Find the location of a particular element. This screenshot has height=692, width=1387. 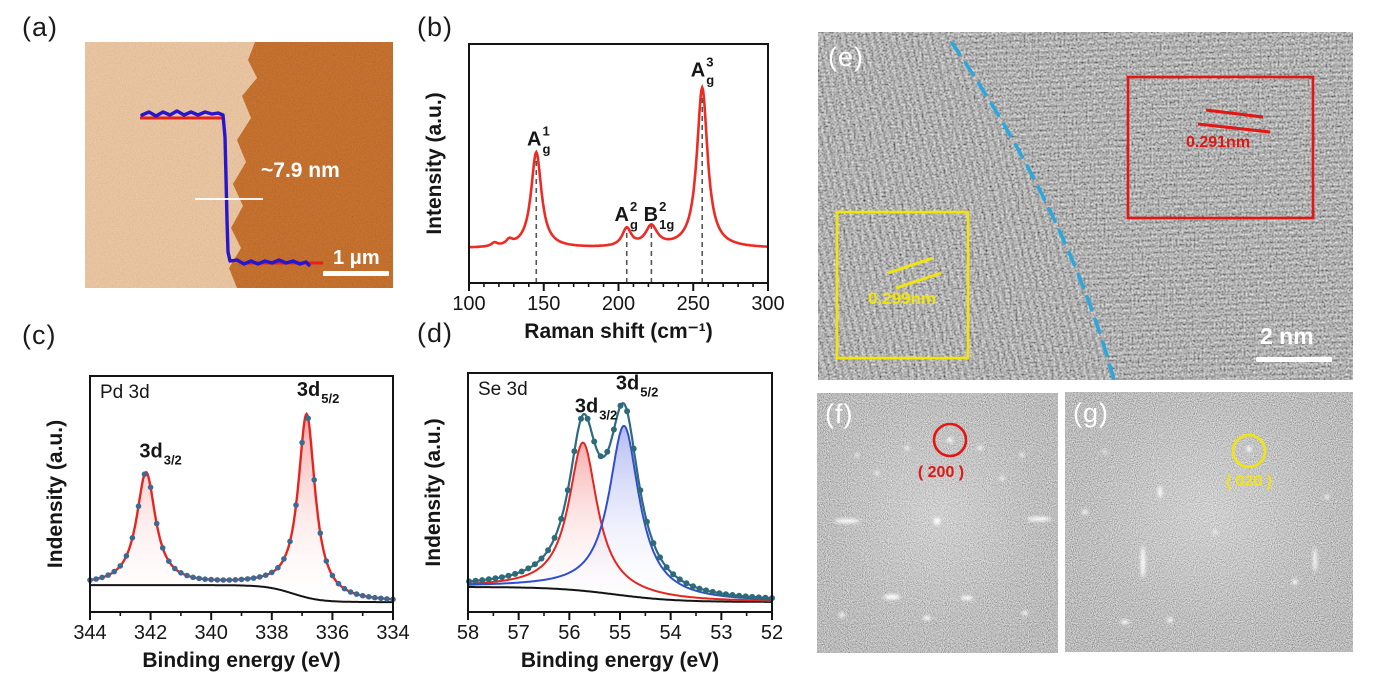

panel-g-label: (g) is located at coordinates (1091, 413).